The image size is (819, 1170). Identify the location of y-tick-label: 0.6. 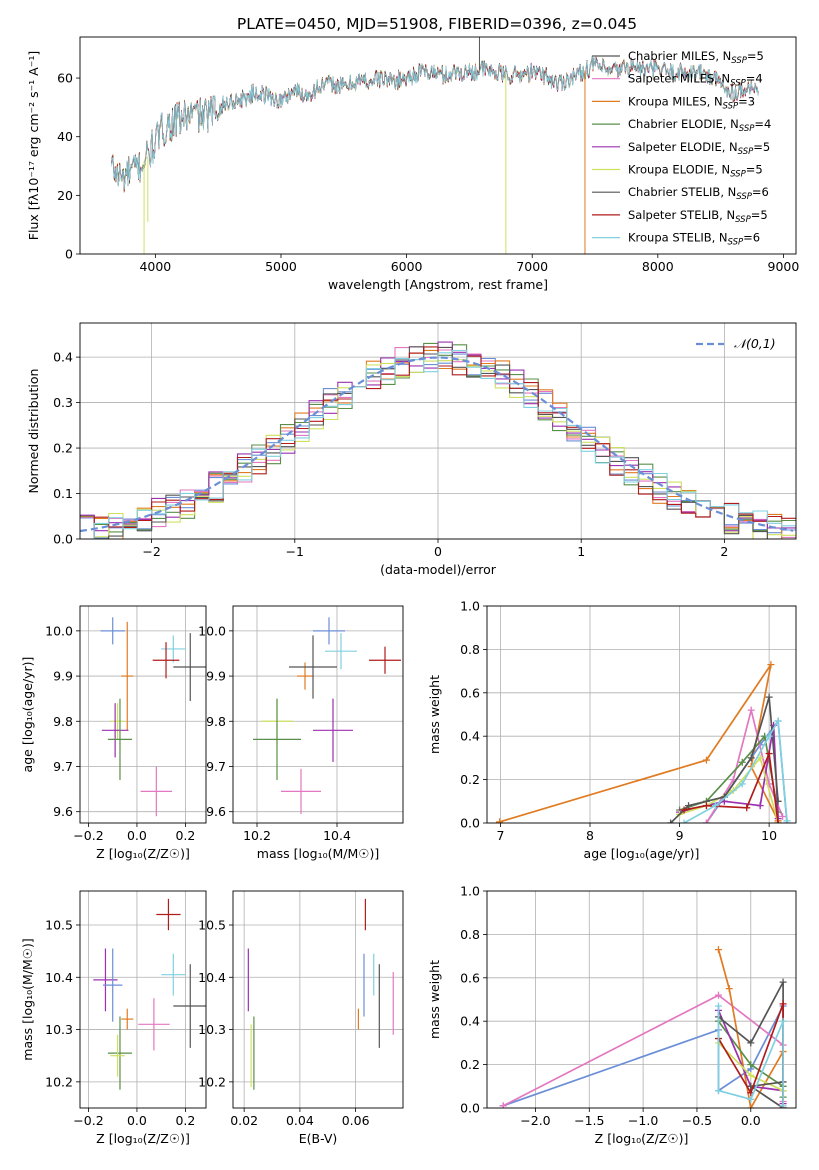
(470, 692).